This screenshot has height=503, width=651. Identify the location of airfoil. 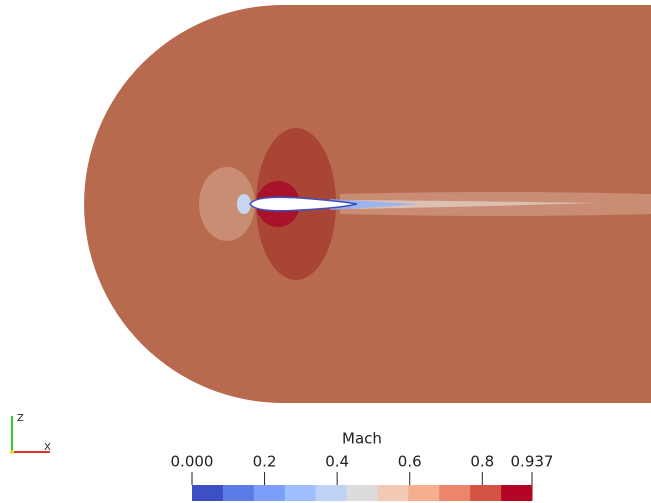
(303, 204).